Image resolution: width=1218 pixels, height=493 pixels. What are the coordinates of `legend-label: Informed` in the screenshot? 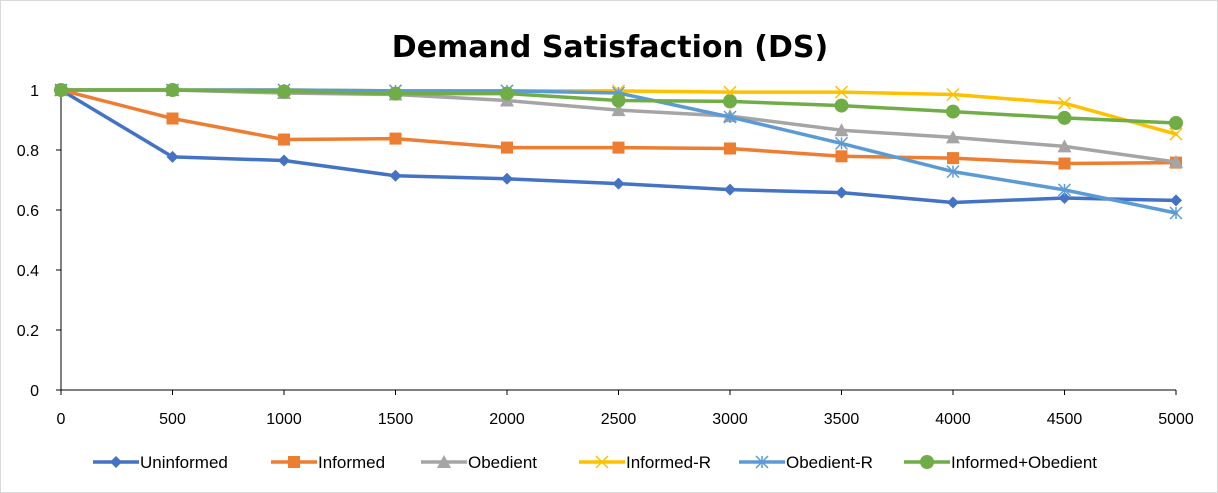 It's located at (351, 462).